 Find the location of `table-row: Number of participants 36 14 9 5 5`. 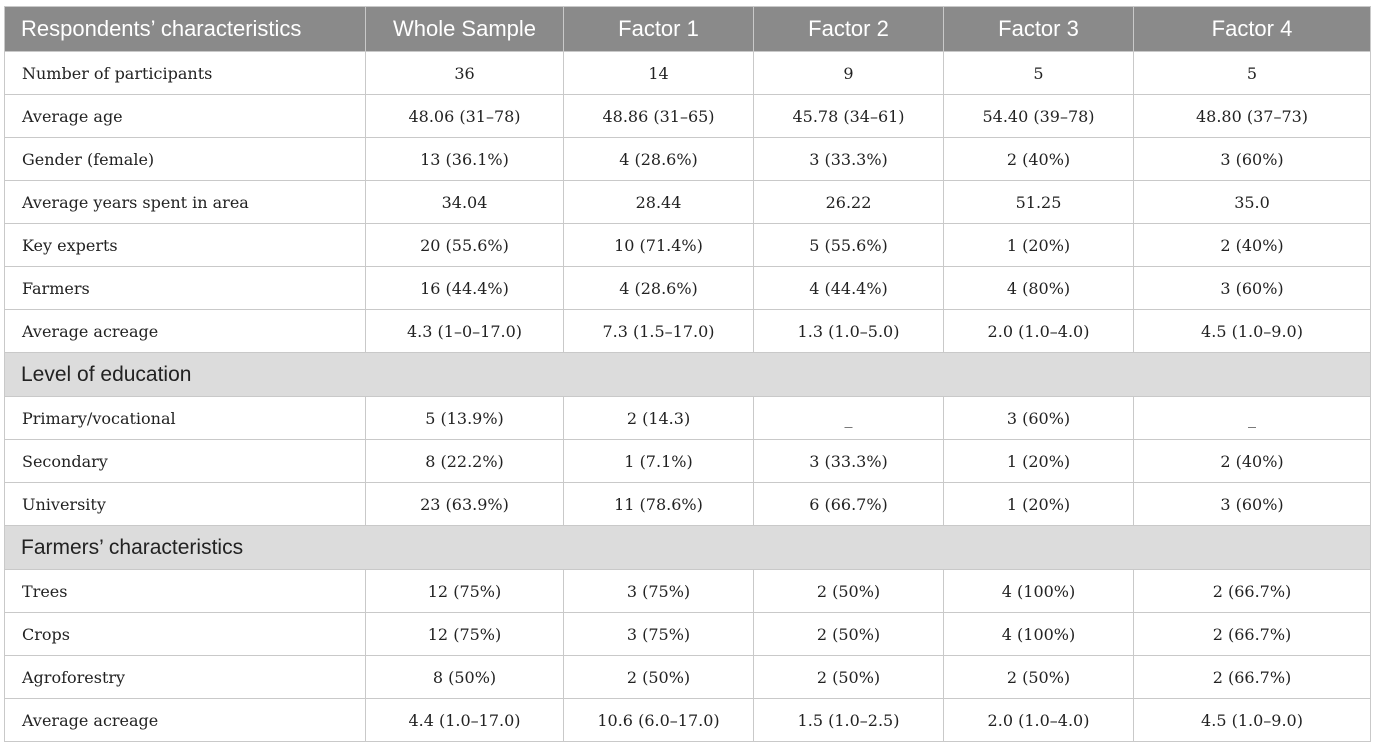

table-row: Number of participants 36 14 9 5 5 is located at coordinates (687, 73).